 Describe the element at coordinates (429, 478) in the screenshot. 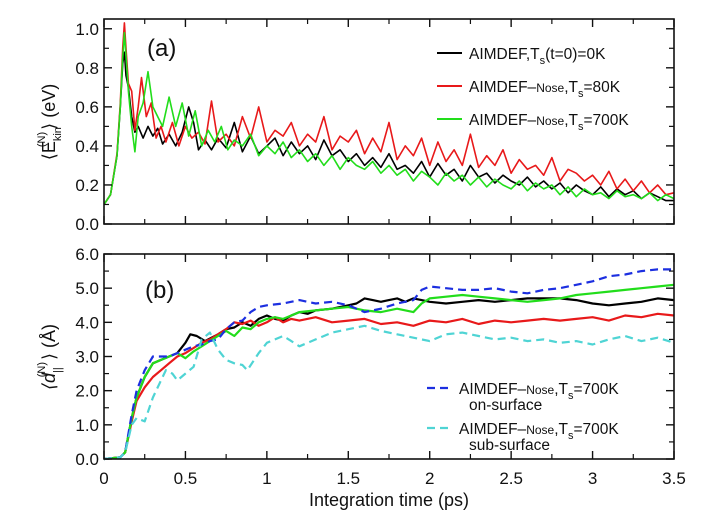

I see `x-tick-label: 2` at that location.